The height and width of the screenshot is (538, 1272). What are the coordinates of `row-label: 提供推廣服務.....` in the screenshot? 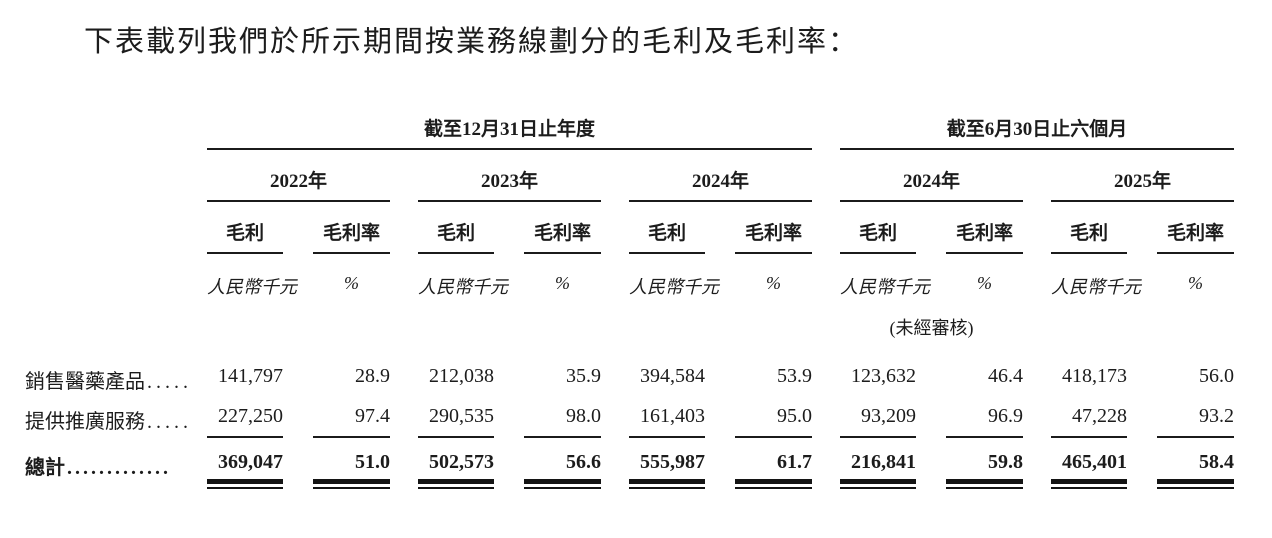 It's located at (116, 419).